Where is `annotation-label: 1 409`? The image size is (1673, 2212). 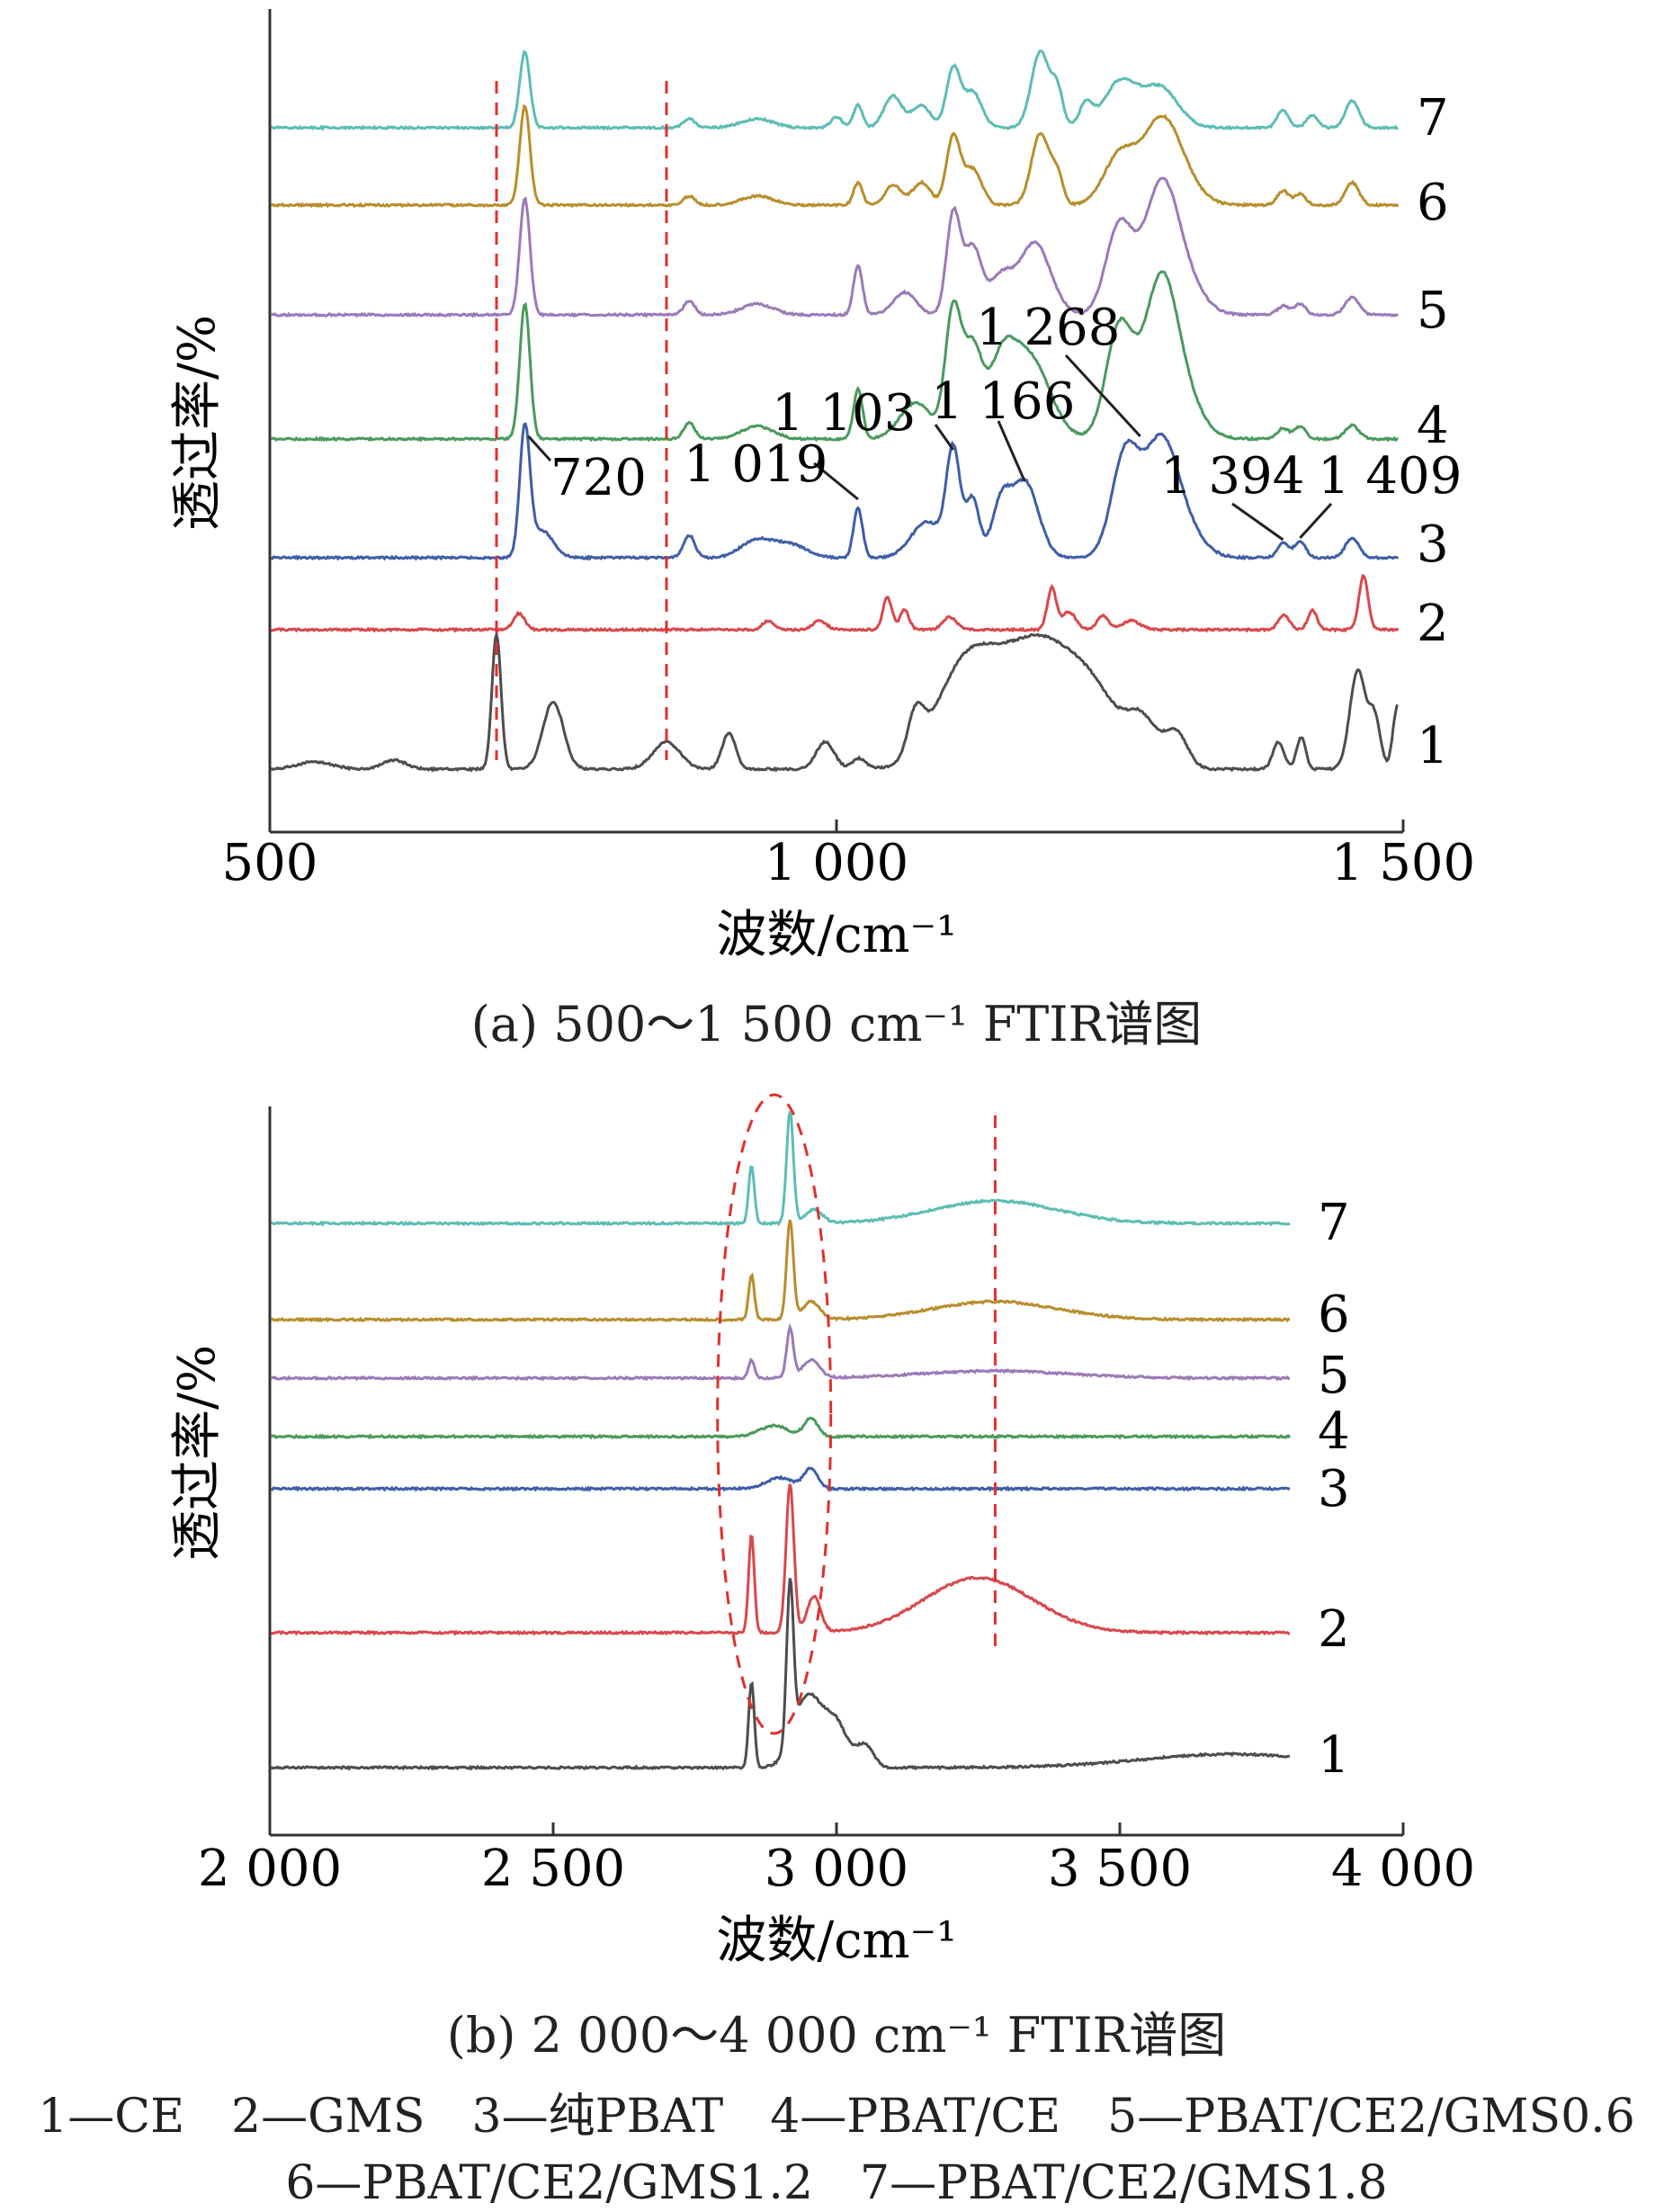
annotation-label: 1 409 is located at coordinates (1390, 477).